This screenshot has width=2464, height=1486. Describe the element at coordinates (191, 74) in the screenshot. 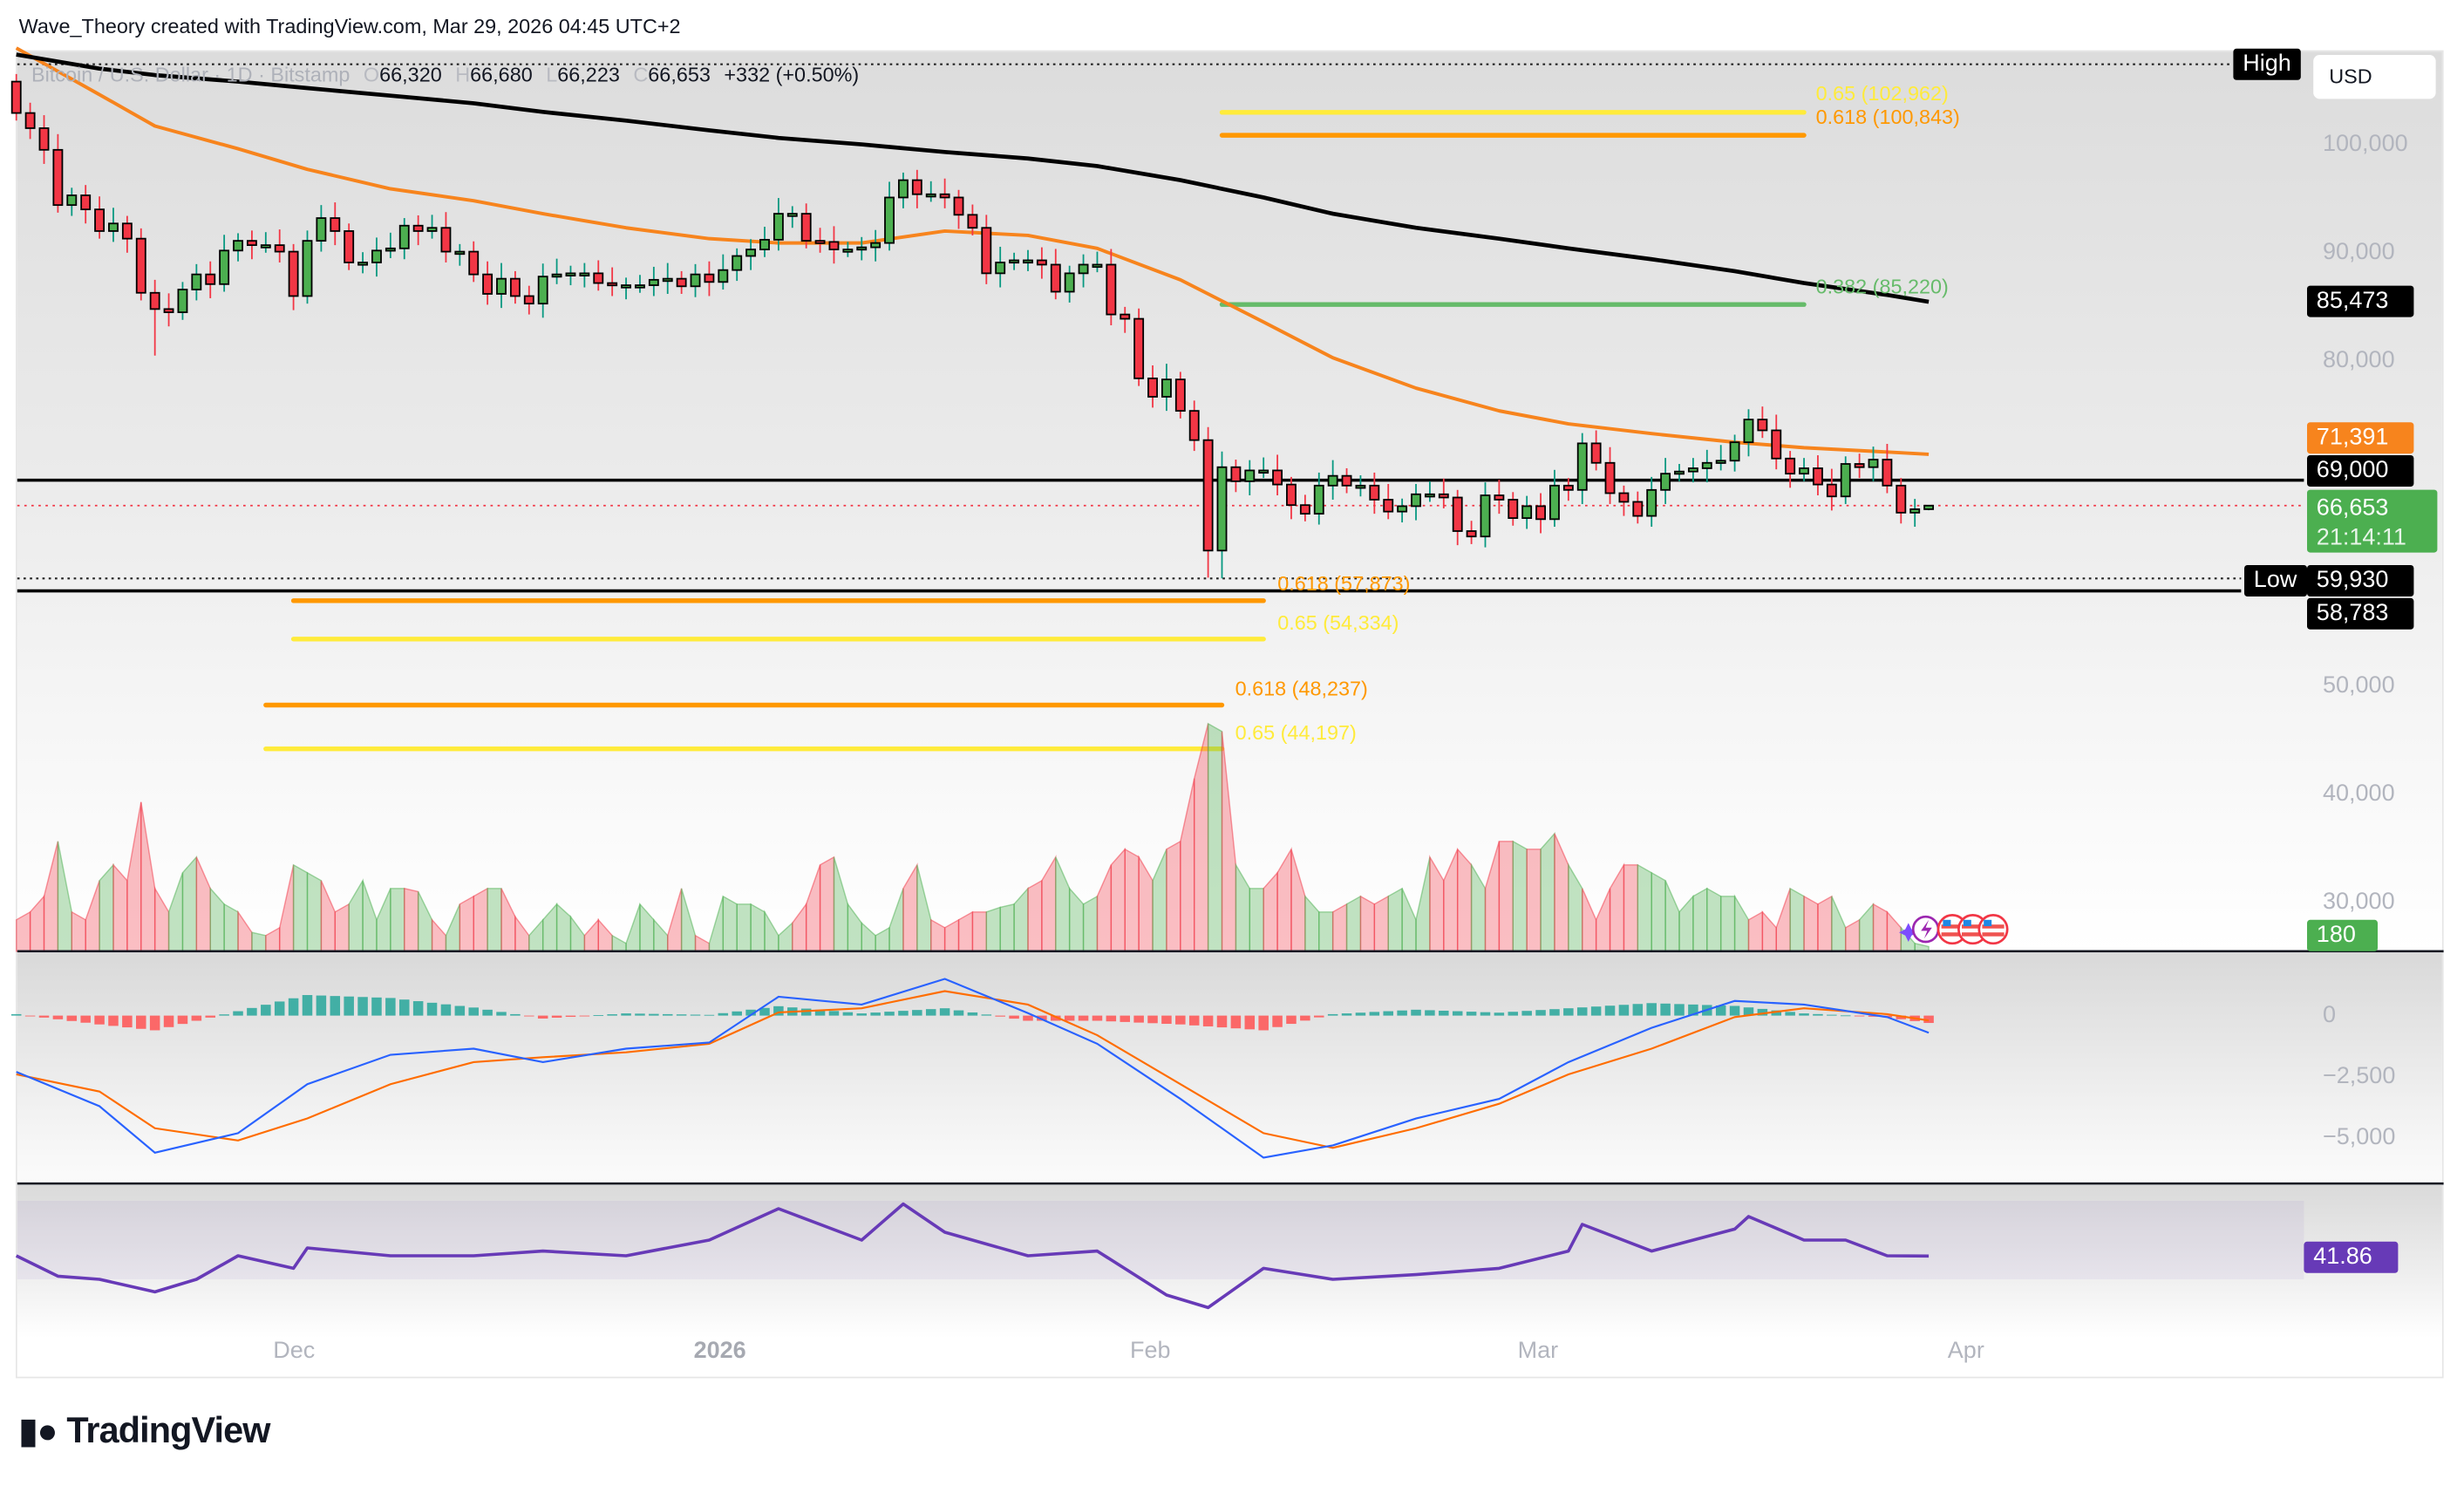

I see `symbol-name: Bitcoin / U.S. Dollar · 1D · Bitstamp` at that location.